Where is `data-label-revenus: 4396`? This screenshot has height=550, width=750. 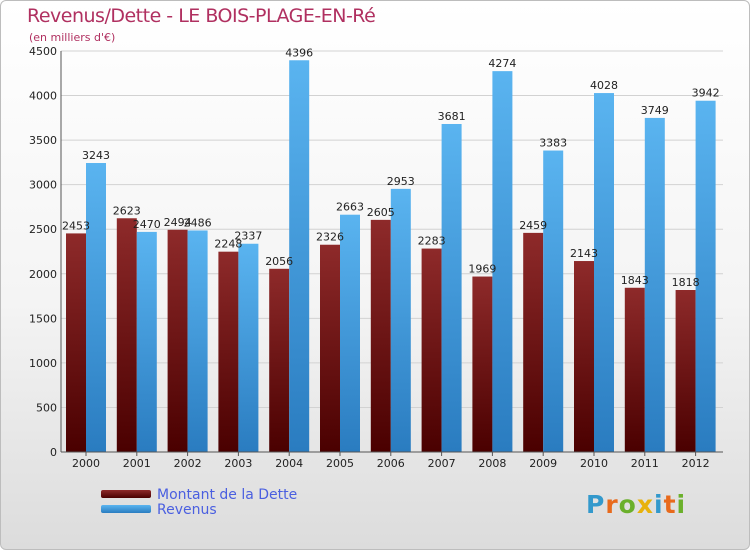
data-label-revenus: 4396 is located at coordinates (299, 52).